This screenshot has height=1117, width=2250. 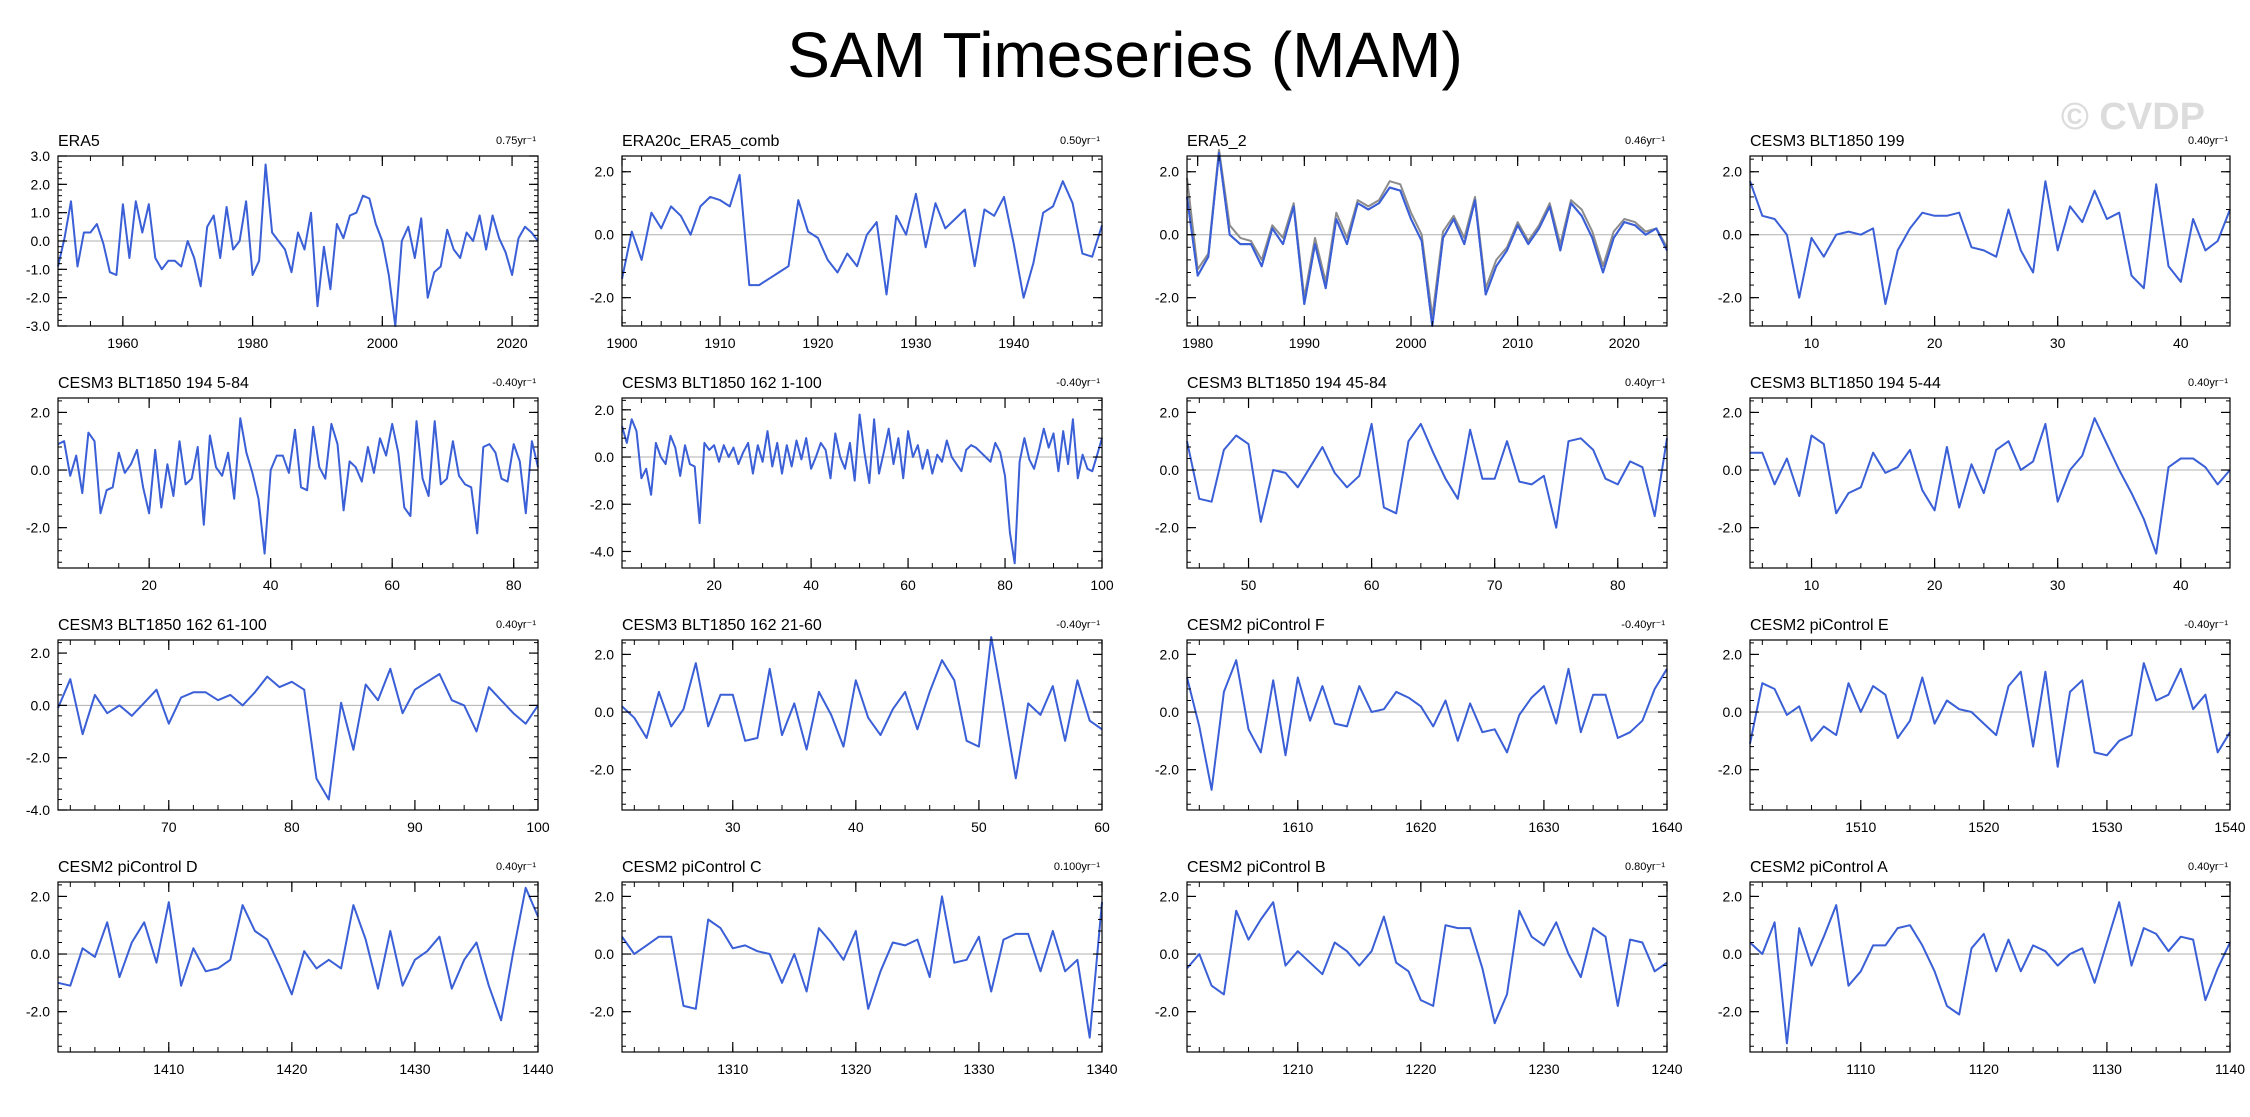 What do you see at coordinates (719, 343) in the screenshot?
I see `x-tick-label: 1910` at bounding box center [719, 343].